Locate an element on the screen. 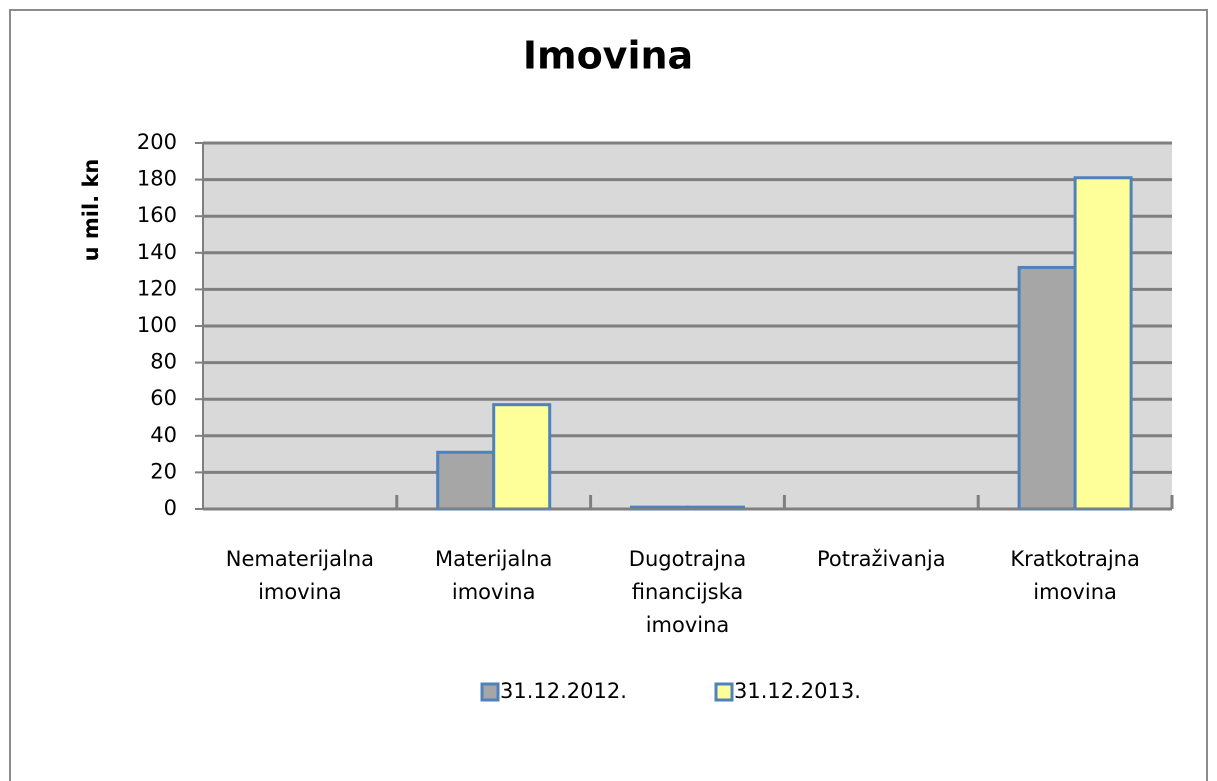  legend-label: 31.12.2013. is located at coordinates (797, 691).